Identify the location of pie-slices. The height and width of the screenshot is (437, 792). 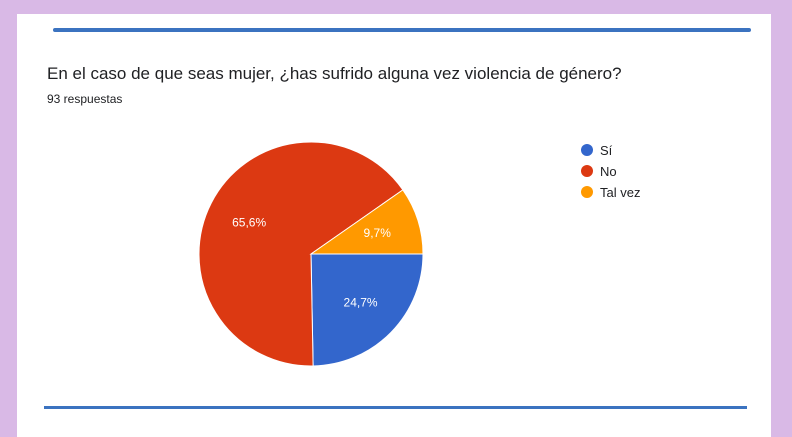
(311, 254).